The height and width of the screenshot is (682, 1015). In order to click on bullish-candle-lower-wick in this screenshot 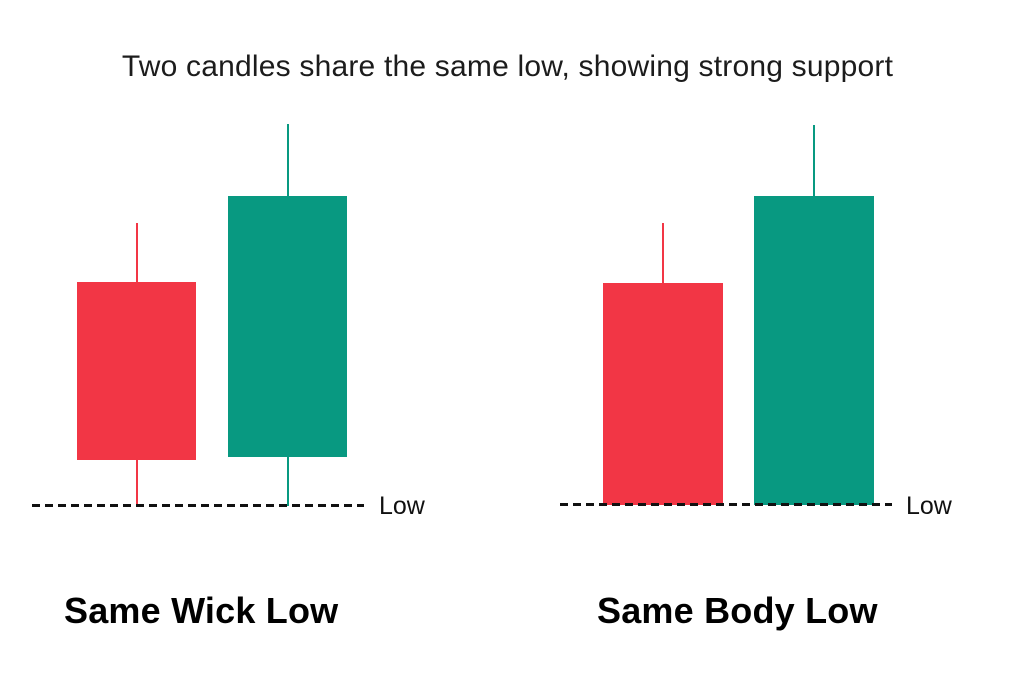, I will do `click(287, 481)`.